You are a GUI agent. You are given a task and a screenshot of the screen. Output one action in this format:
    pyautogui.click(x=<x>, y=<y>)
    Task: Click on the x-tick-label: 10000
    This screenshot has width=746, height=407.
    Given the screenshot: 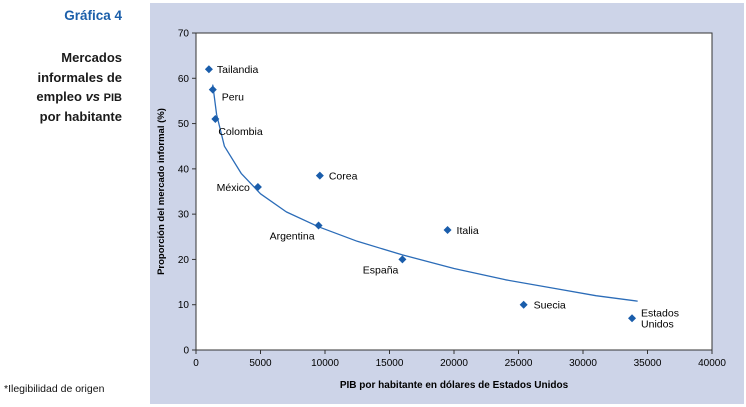 What is the action you would take?
    pyautogui.click(x=325, y=363)
    